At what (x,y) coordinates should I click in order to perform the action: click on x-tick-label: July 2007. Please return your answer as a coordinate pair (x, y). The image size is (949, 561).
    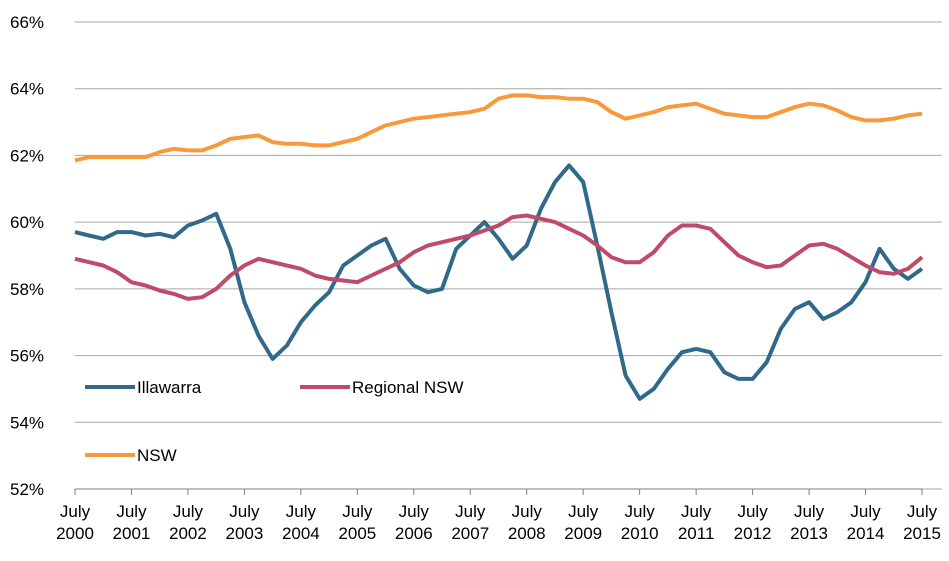
    Looking at the image, I should click on (470, 522).